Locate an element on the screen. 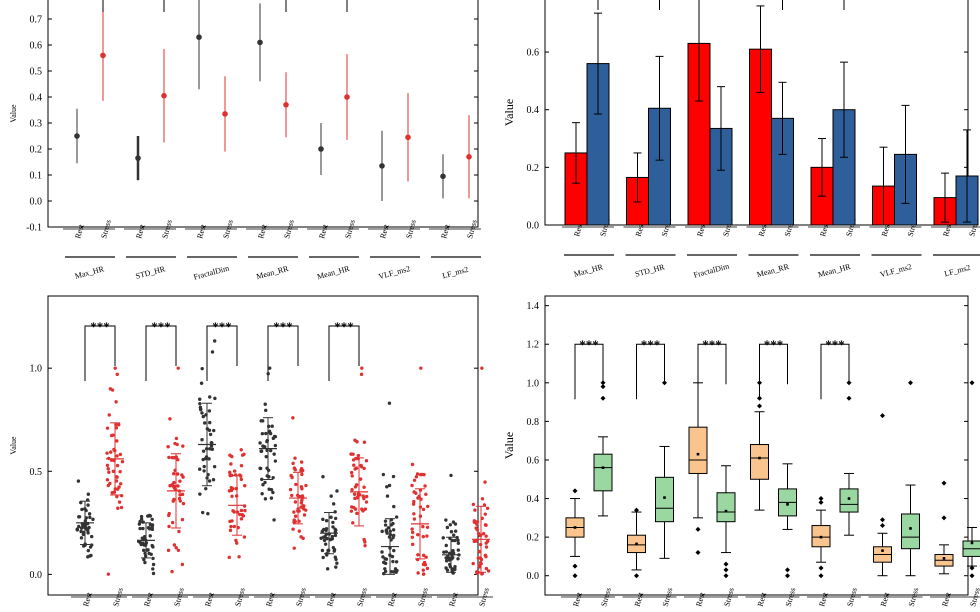  y-axis-label: Value is located at coordinates (13, 113).